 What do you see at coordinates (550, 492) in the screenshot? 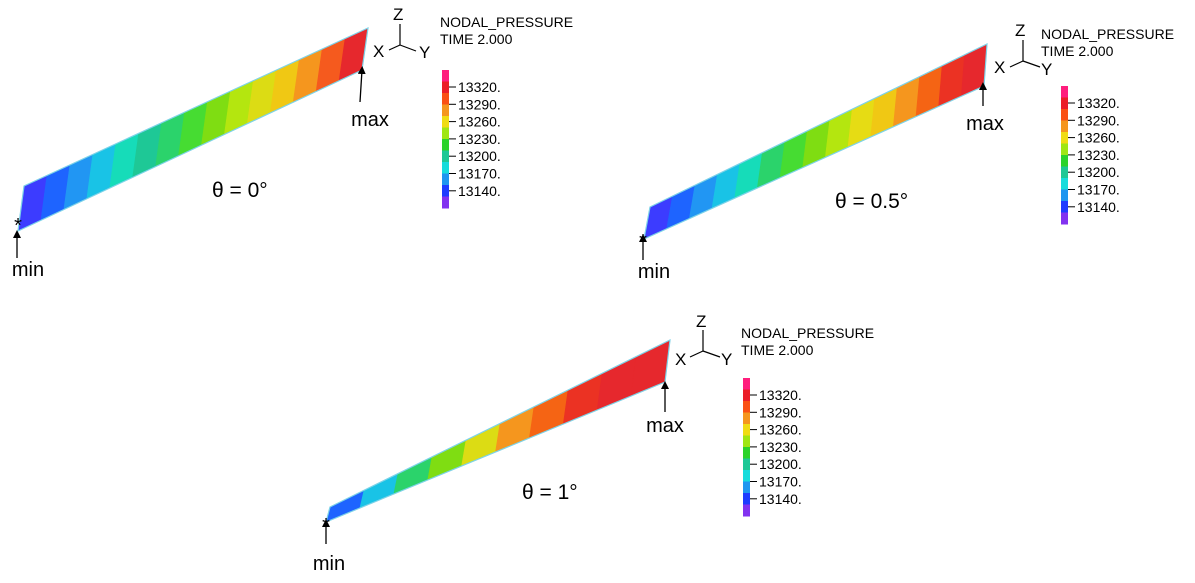
I see `theta-label: θ = 1°` at bounding box center [550, 492].